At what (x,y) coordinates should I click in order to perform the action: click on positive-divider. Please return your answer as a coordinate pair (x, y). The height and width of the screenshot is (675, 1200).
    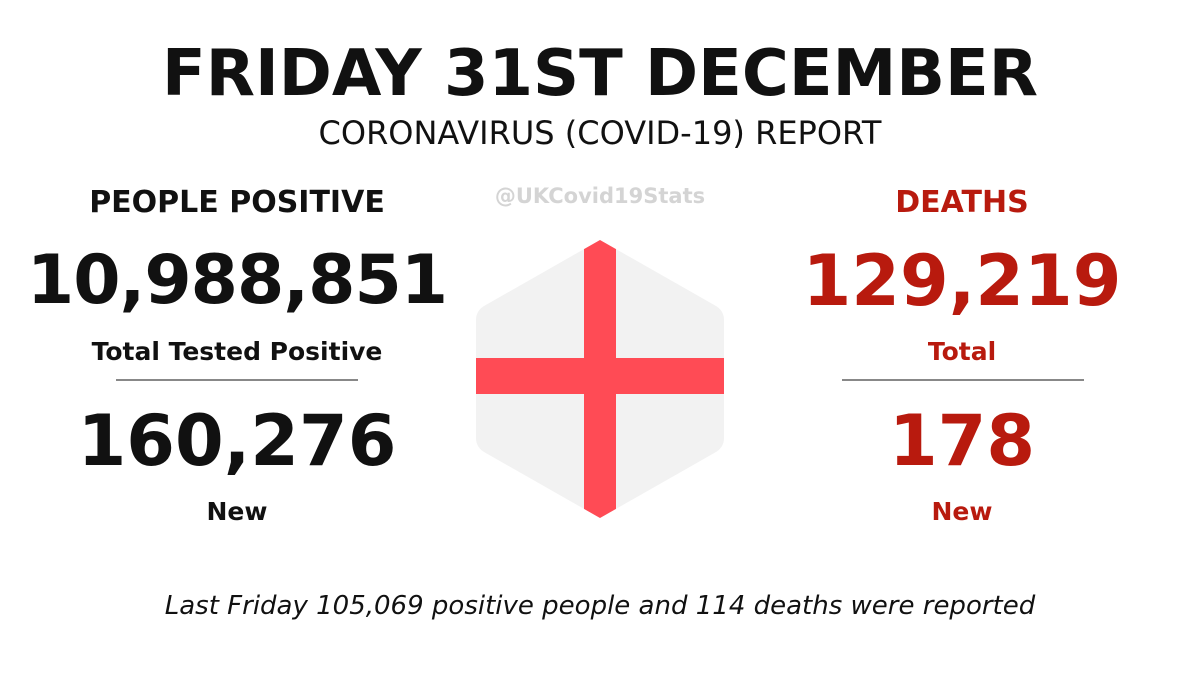
    Looking at the image, I should click on (237, 380).